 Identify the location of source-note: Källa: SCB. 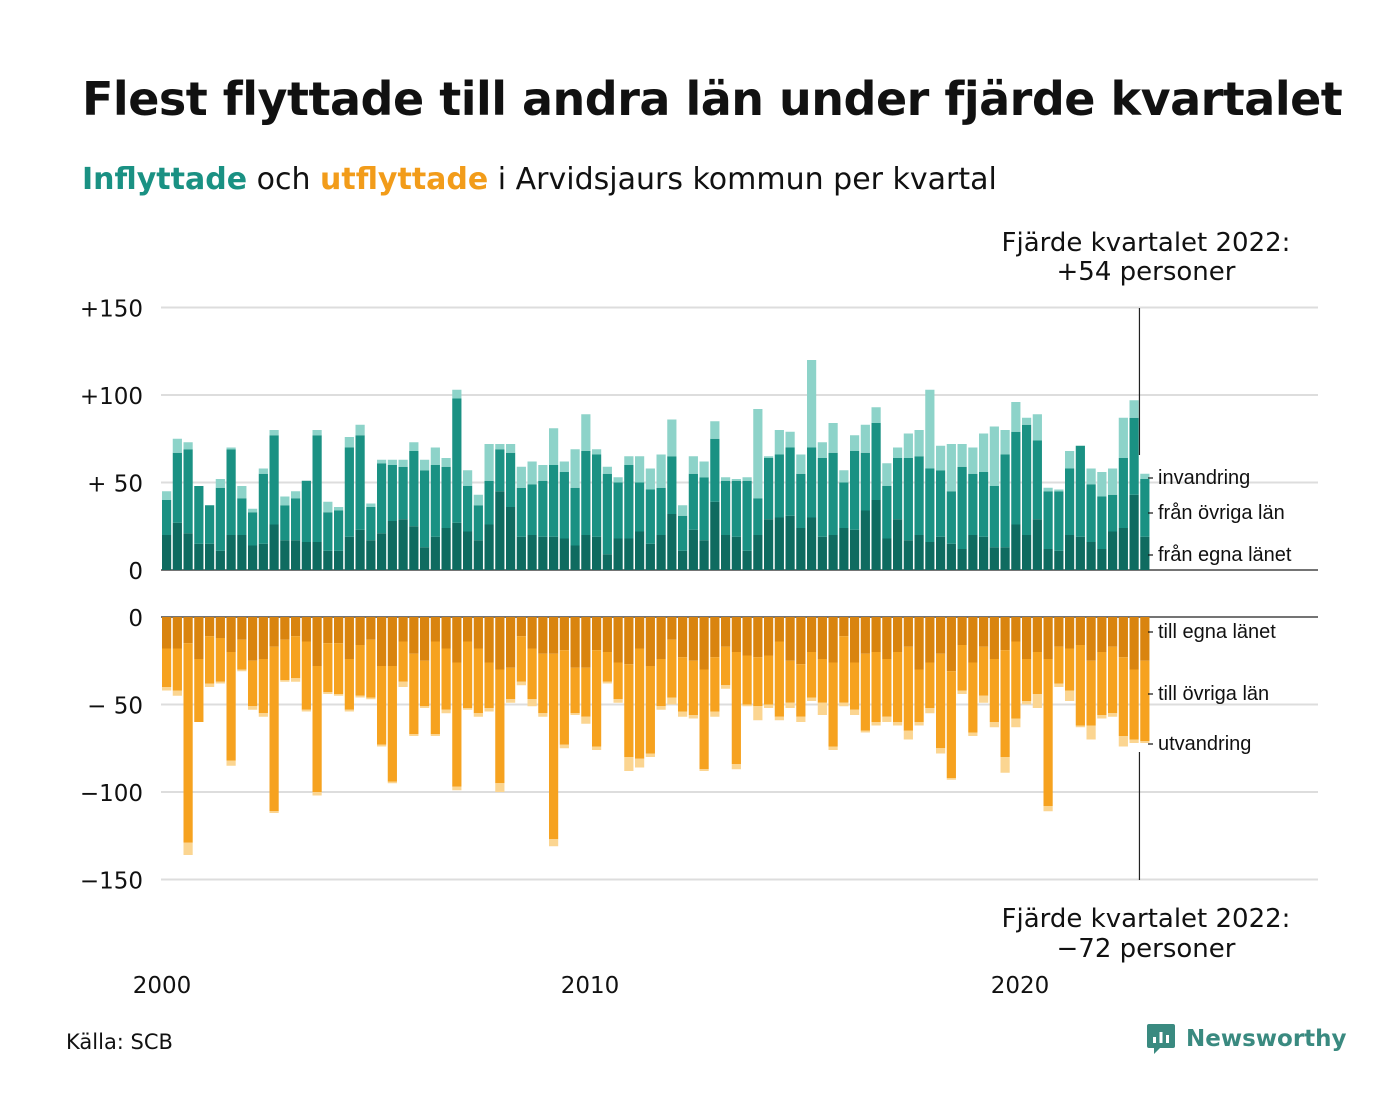
(119, 1042).